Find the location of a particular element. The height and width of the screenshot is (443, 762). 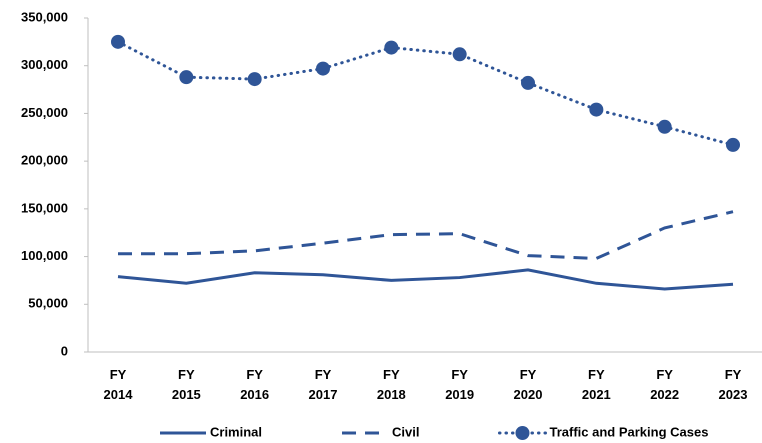

legend-marker is located at coordinates (522, 433).